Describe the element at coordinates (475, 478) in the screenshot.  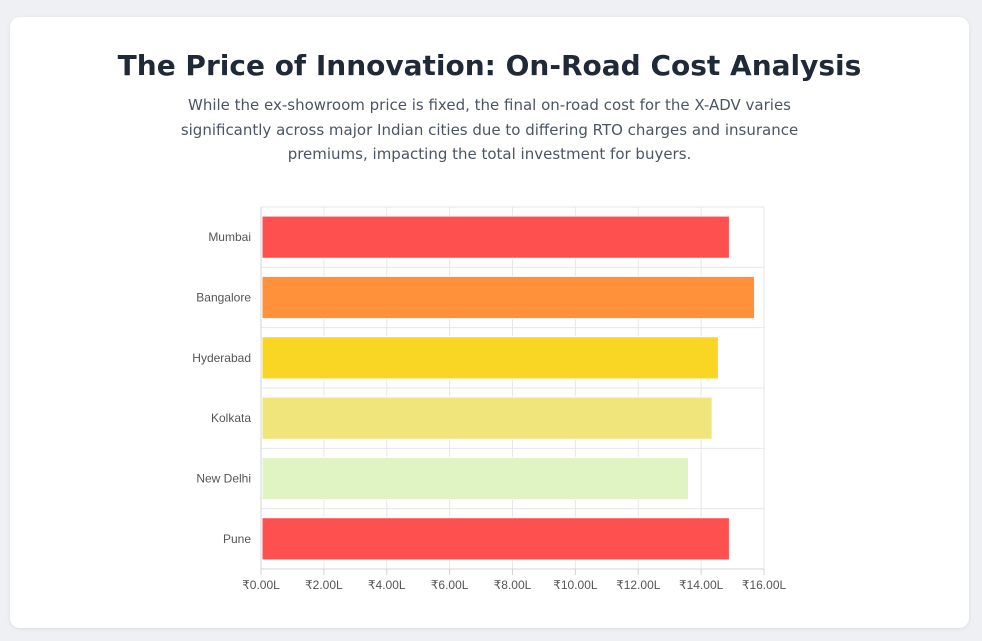
I see `bar-new-delhi` at that location.